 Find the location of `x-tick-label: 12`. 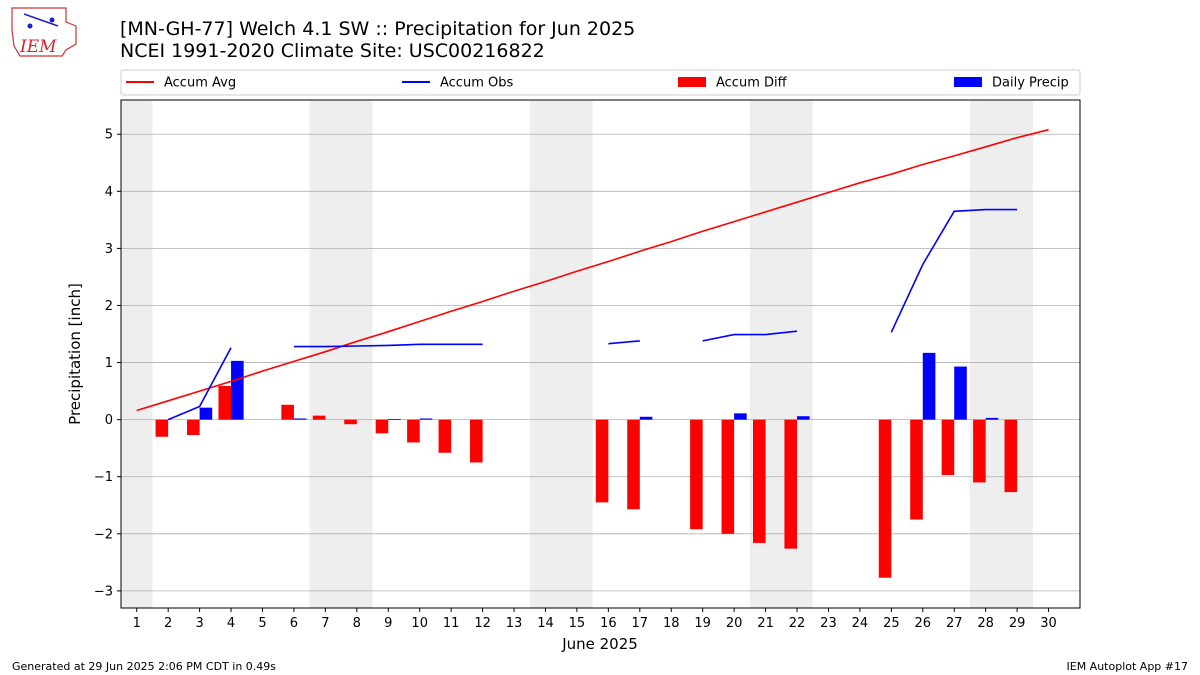

x-tick-label: 12 is located at coordinates (482, 623).